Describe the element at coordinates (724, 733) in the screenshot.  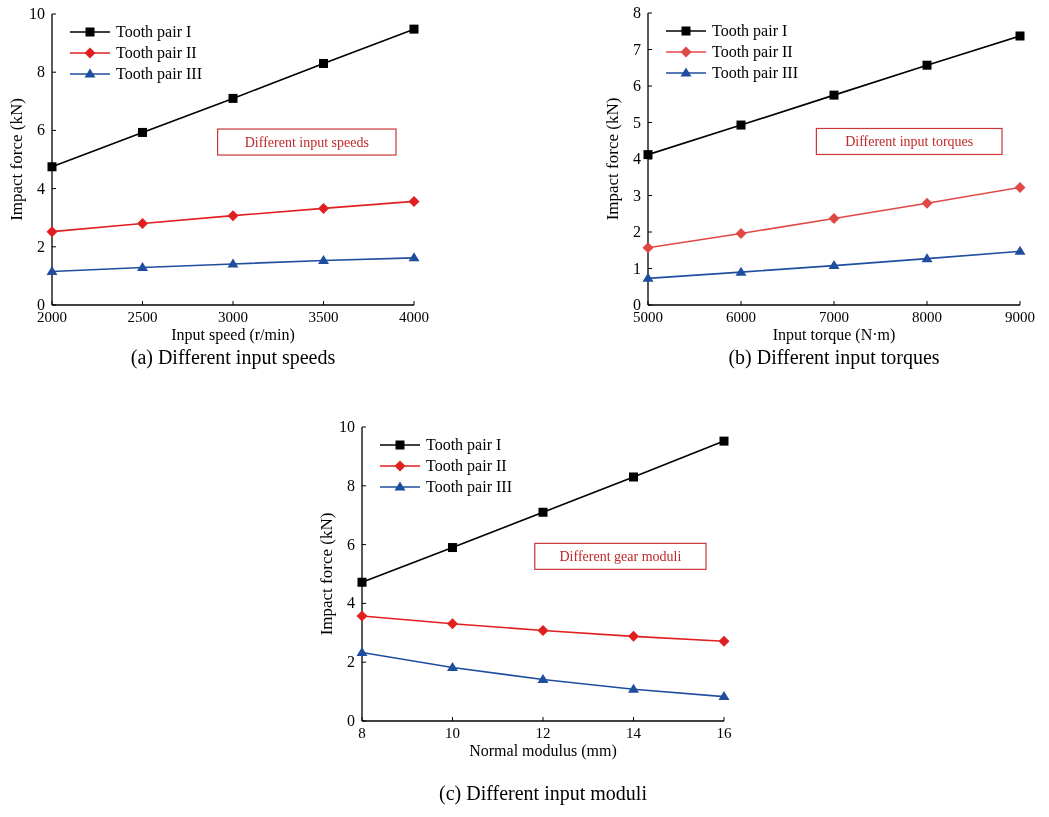
I see `x-tick-label: 16` at that location.